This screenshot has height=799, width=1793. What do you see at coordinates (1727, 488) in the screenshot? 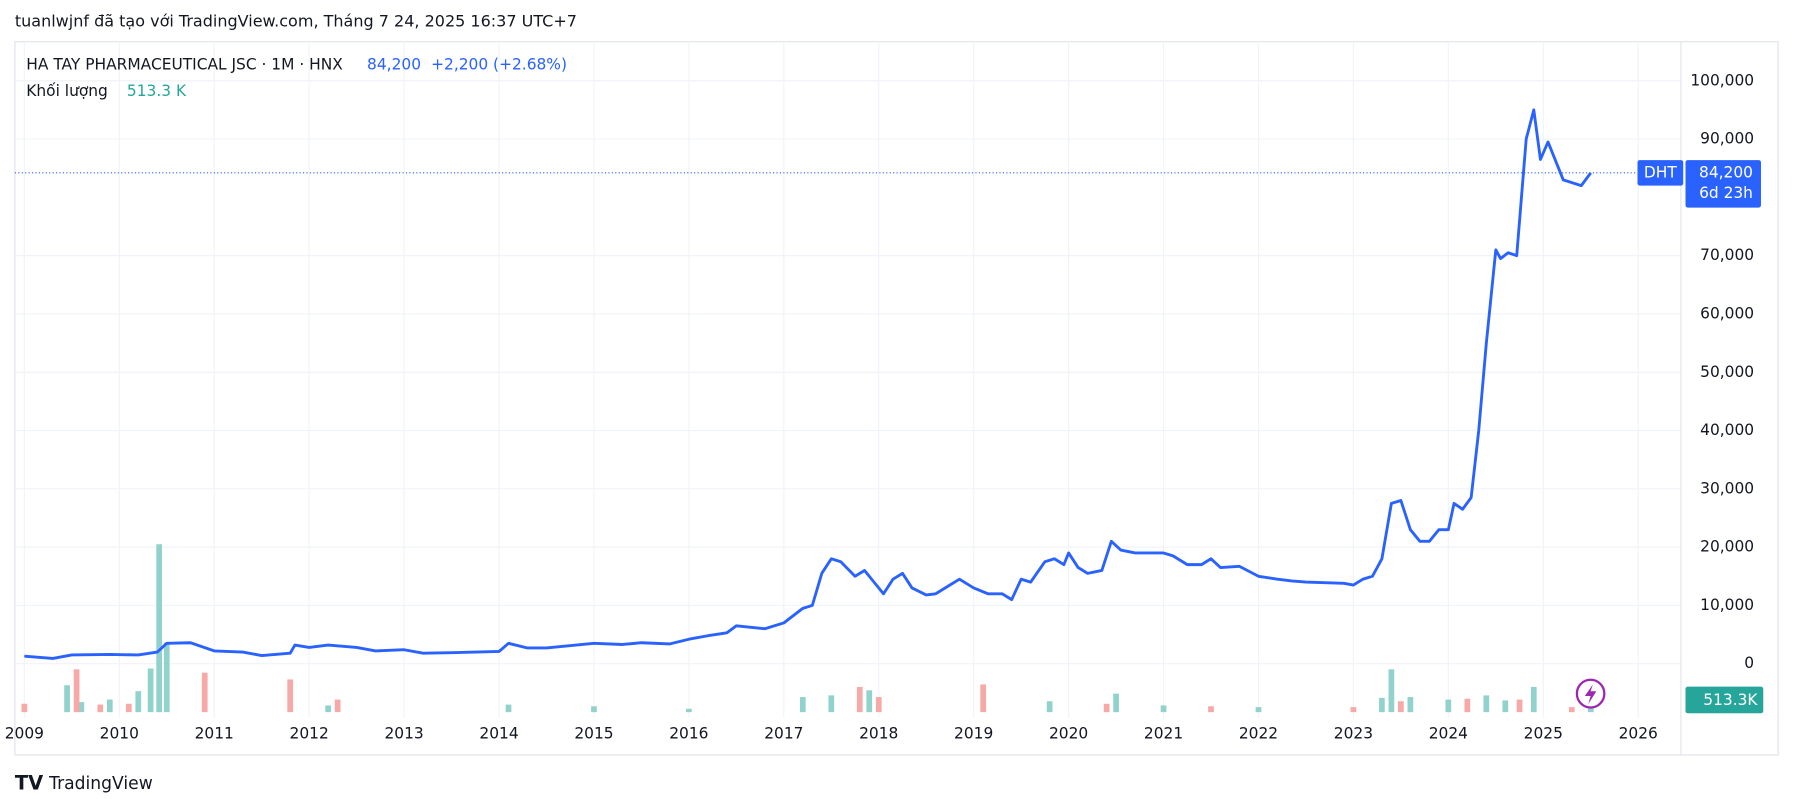
I see `y-tick-label: 30,000` at bounding box center [1727, 488].